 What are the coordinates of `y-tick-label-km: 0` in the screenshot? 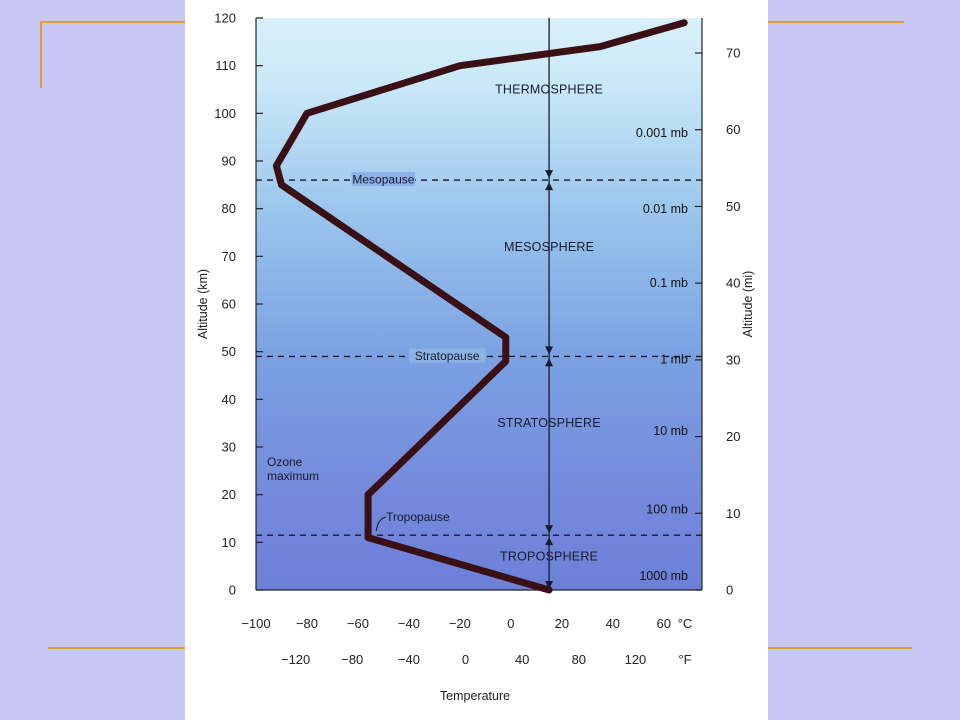 It's located at (232, 590).